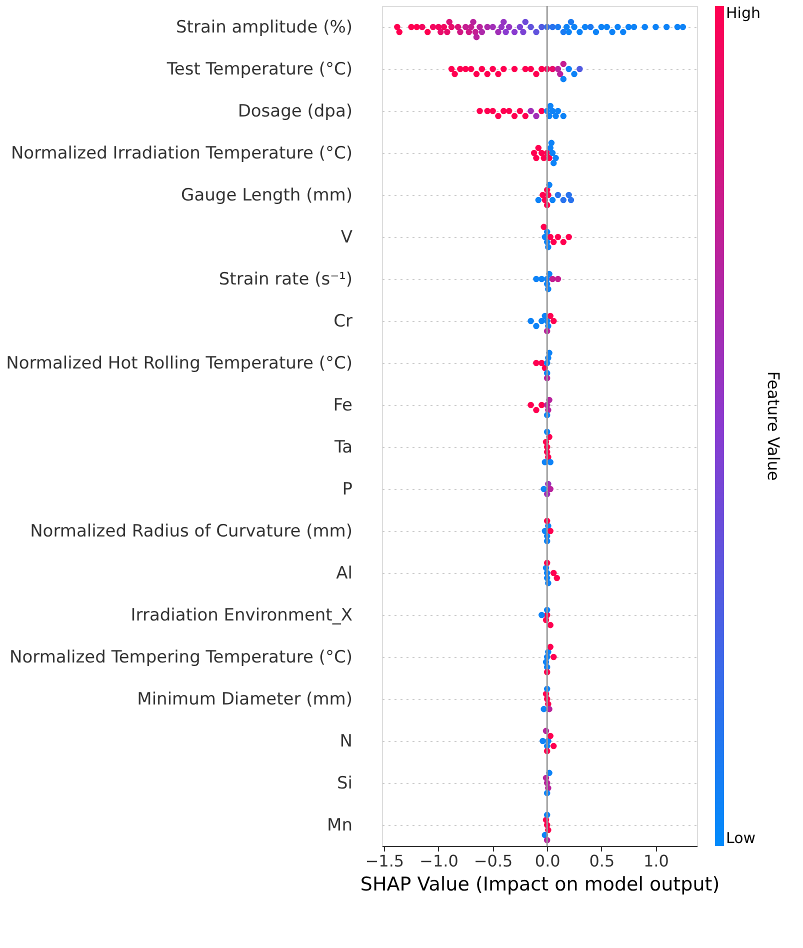  I want to click on y-tick-label: Ta, so click(343, 448).